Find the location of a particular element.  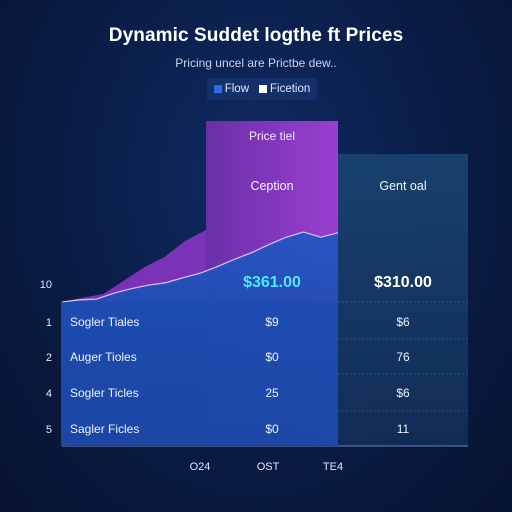

panel-price-2: $310.00 is located at coordinates (403, 282).